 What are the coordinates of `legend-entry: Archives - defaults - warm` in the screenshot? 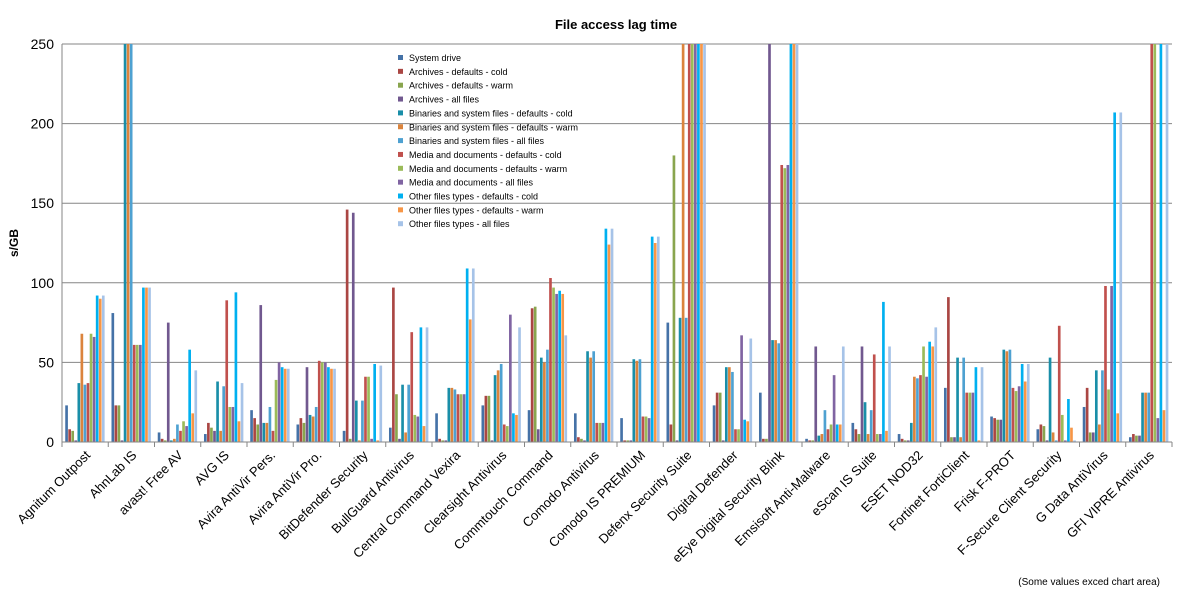 It's located at (461, 86).